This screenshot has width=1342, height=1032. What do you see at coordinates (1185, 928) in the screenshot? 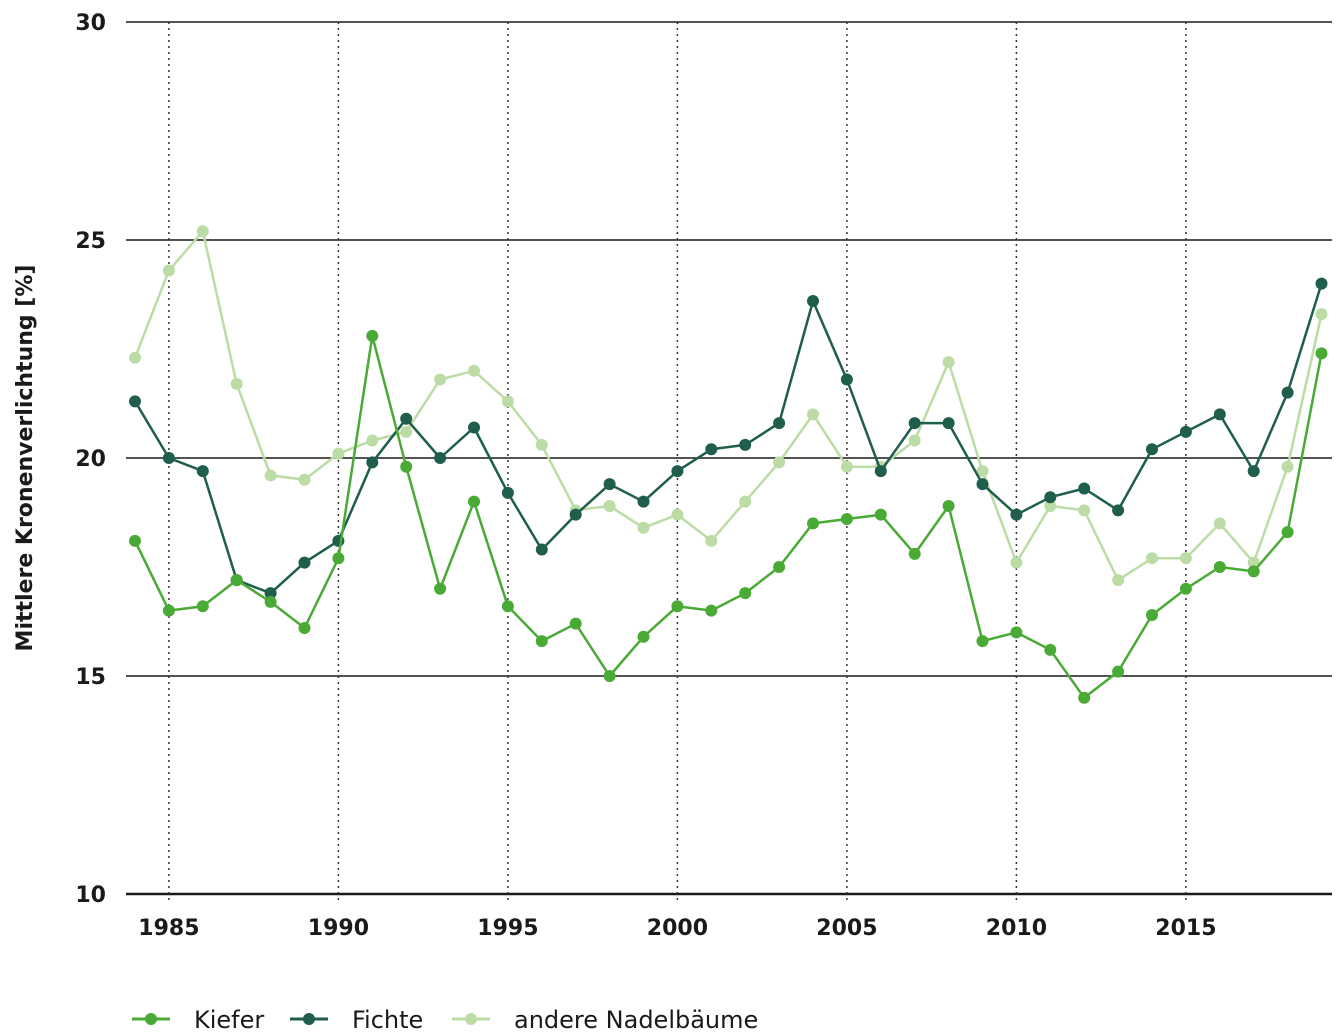
I see `x-tick-label: 2015` at bounding box center [1185, 928].